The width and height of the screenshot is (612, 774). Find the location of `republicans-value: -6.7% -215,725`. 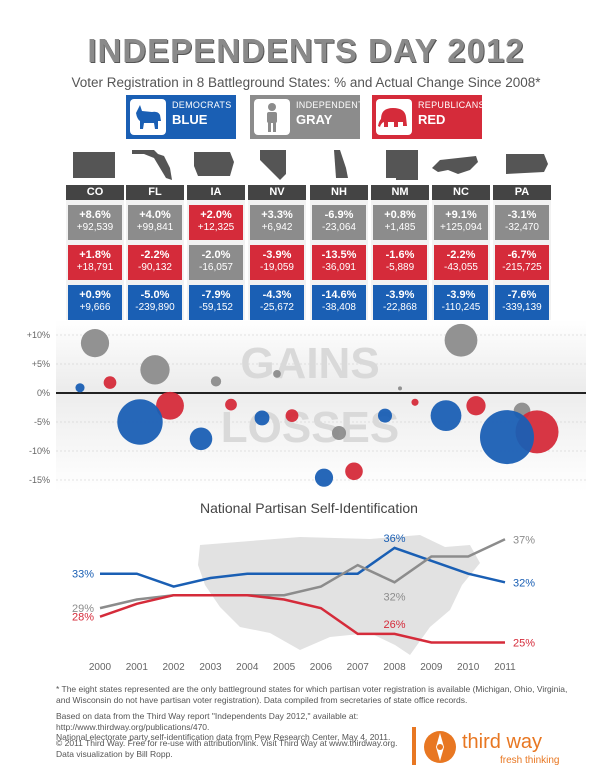

republicans-value: -6.7% -215,725 is located at coordinates (522, 262).